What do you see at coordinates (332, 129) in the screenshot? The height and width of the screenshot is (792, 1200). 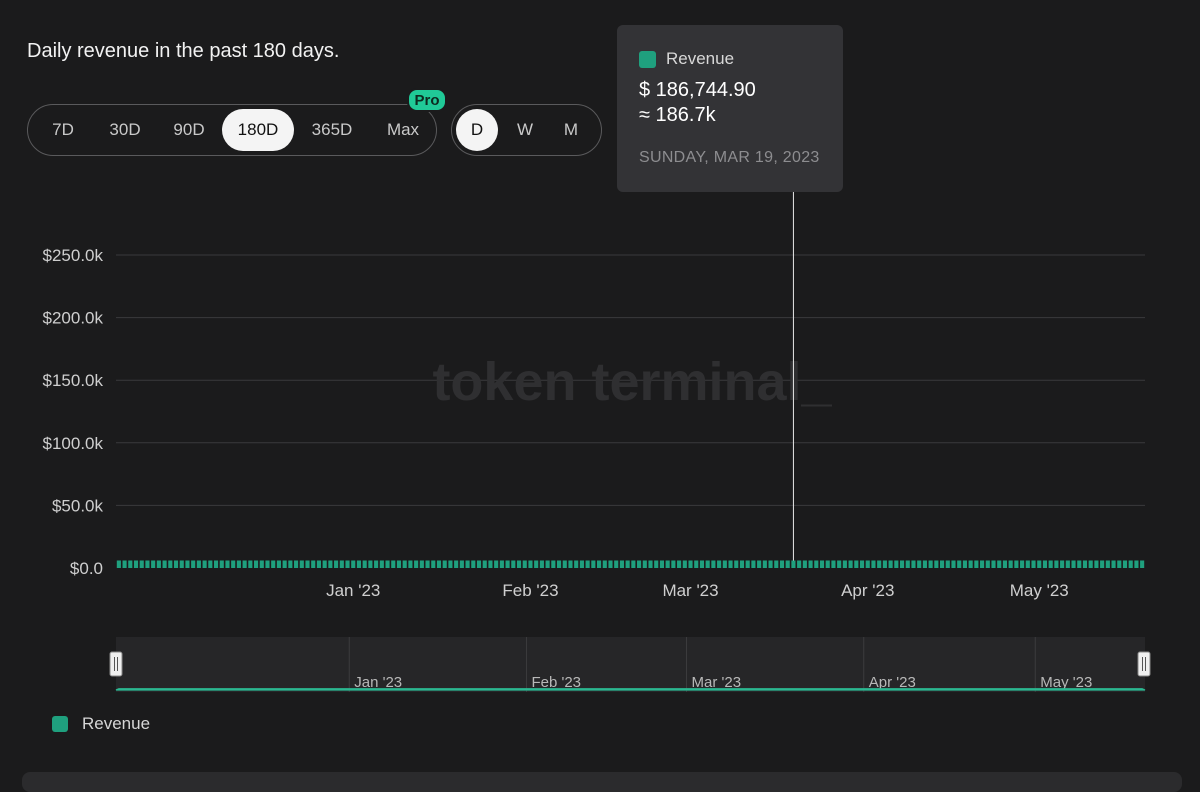 I see `range-365d-button: 365D` at bounding box center [332, 129].